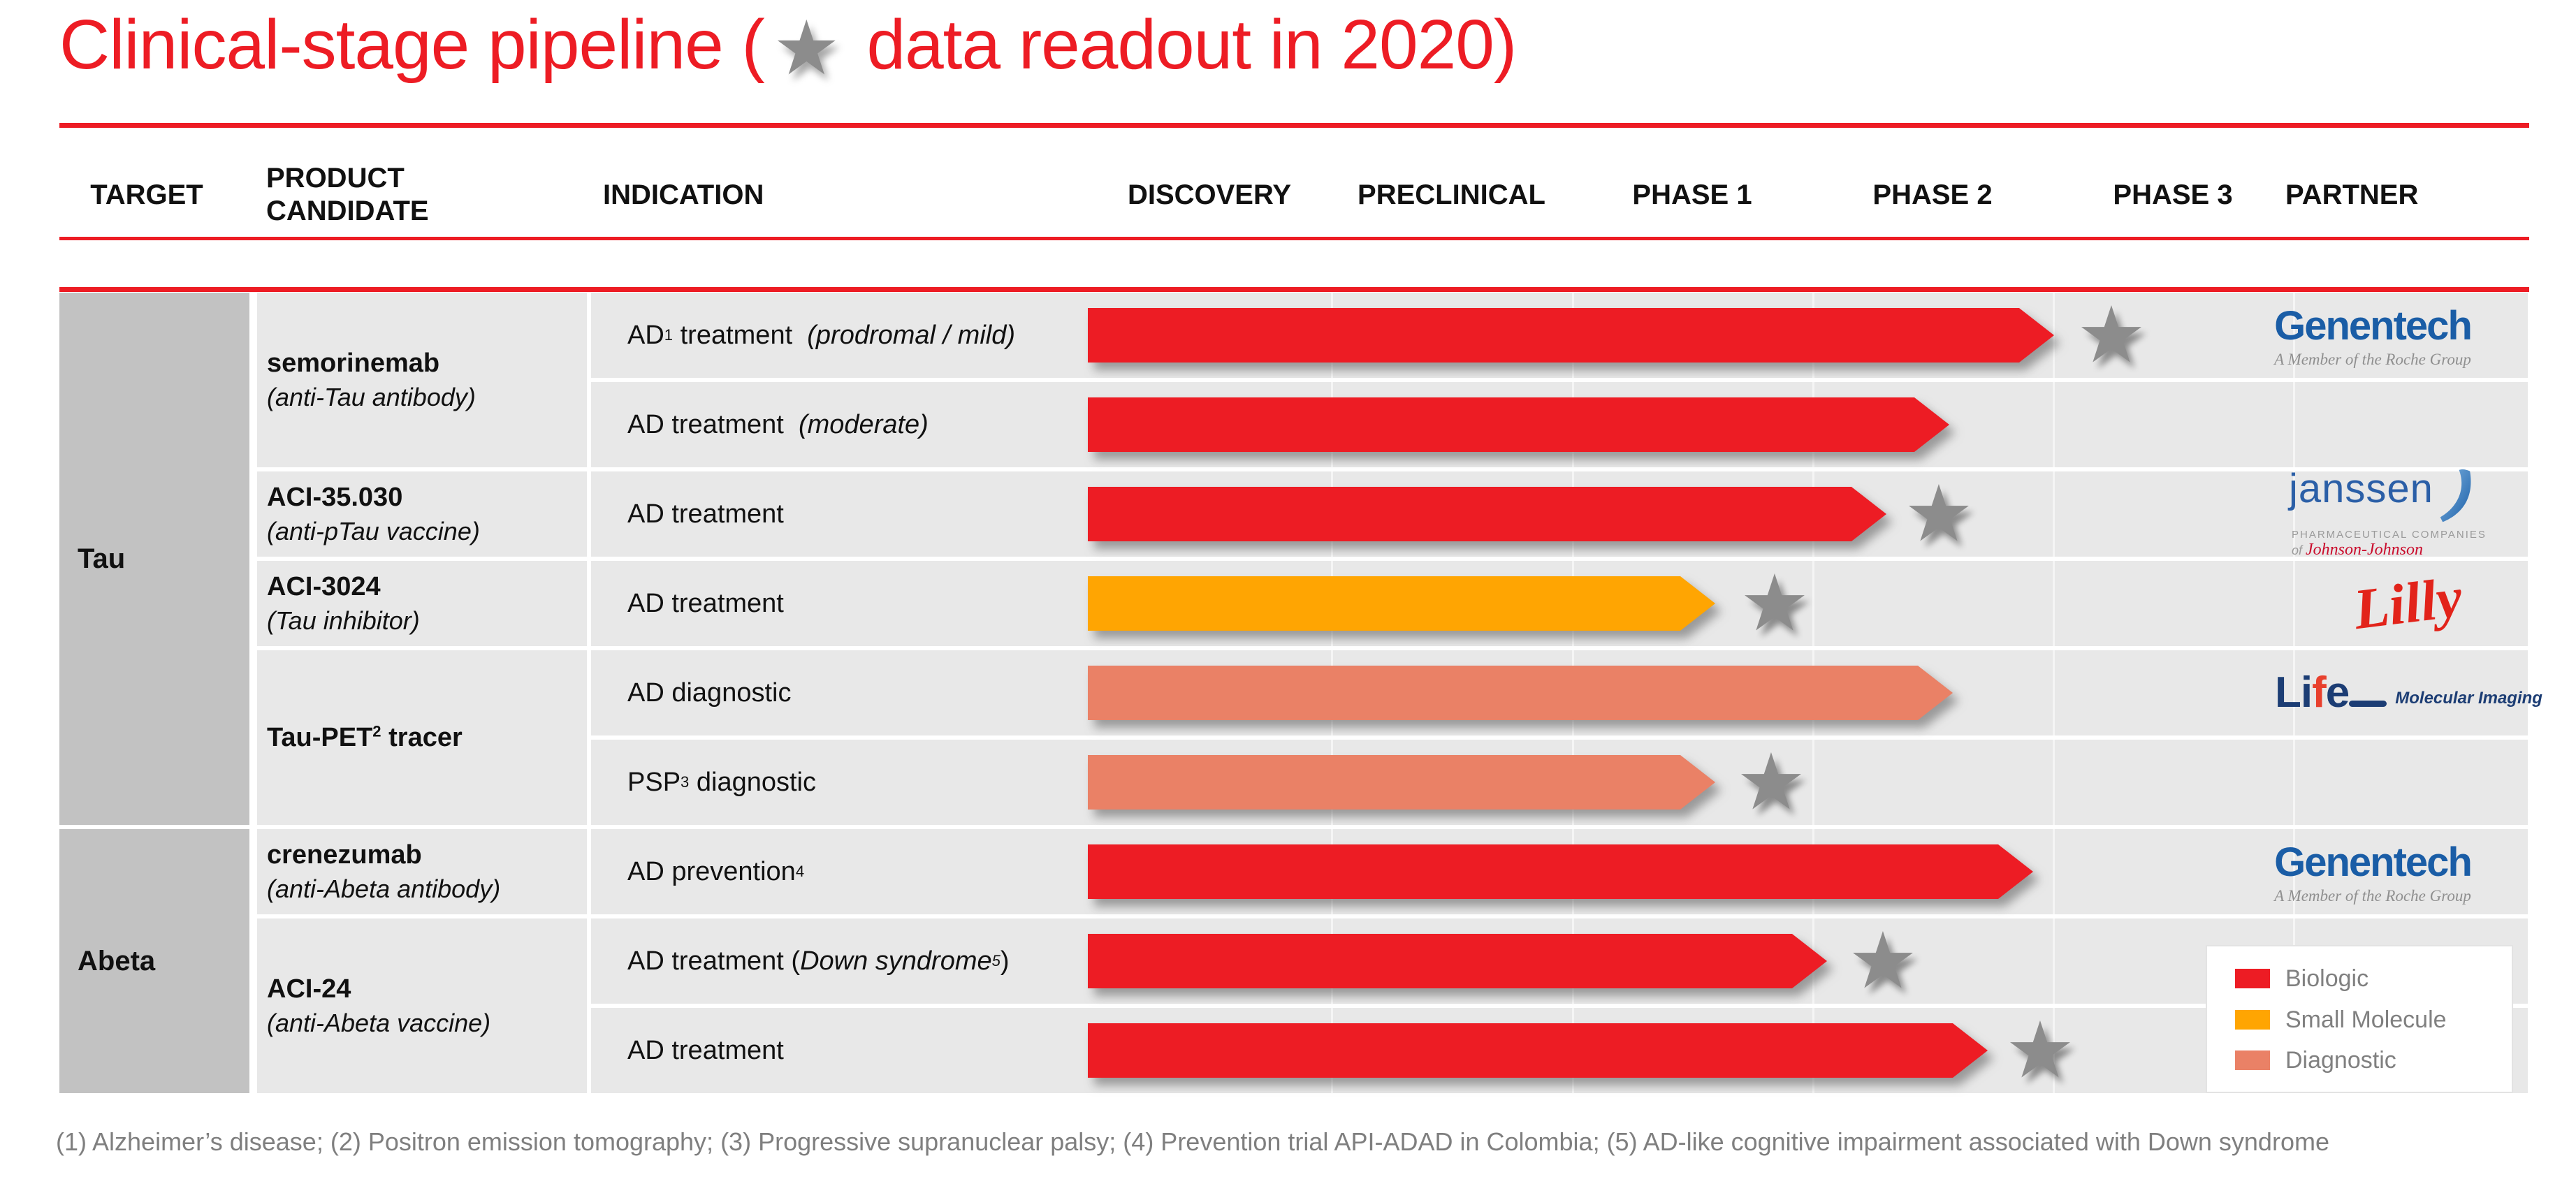 This screenshot has width=2576, height=1186. I want to click on product-cell-semorinemab: semorinemab (anti-Tau antibody), so click(422, 380).